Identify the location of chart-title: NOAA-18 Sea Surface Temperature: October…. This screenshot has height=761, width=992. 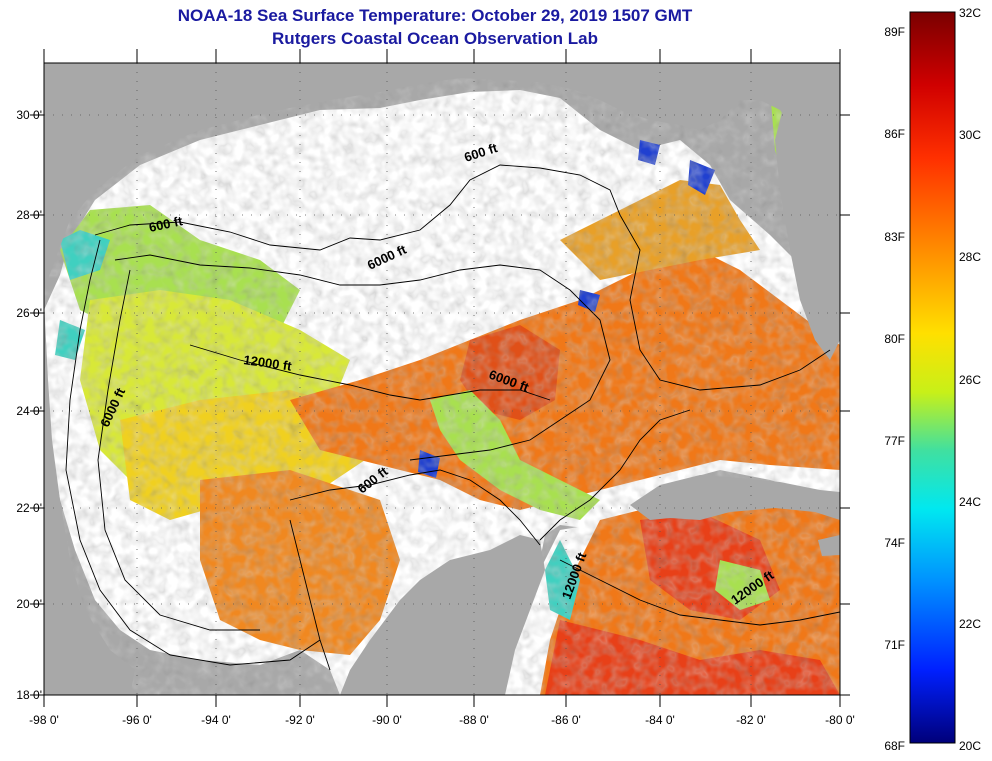
(435, 15).